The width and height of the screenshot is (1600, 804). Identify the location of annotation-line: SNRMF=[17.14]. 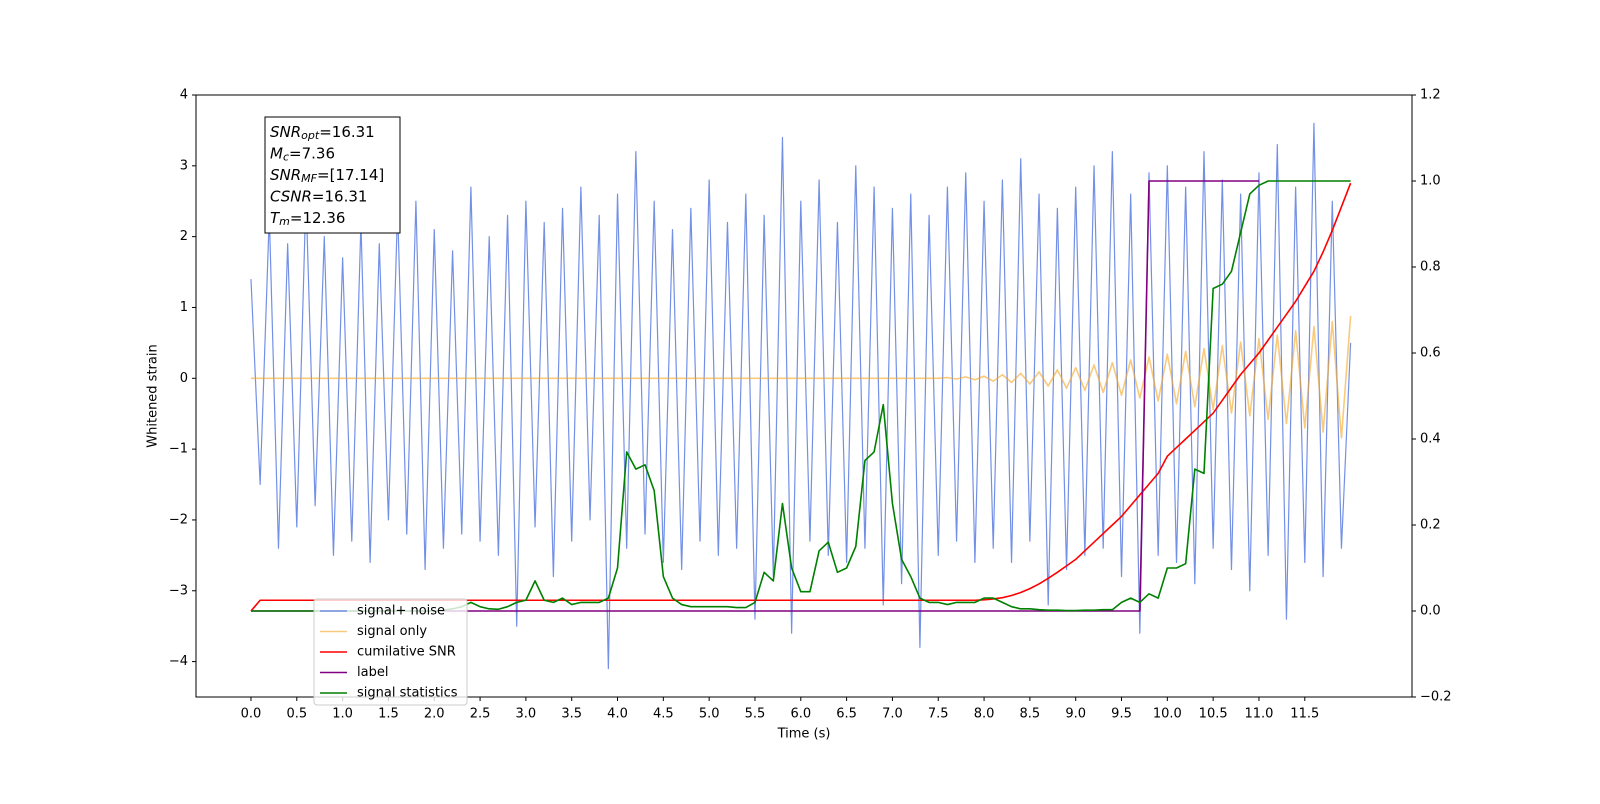
(327, 176).